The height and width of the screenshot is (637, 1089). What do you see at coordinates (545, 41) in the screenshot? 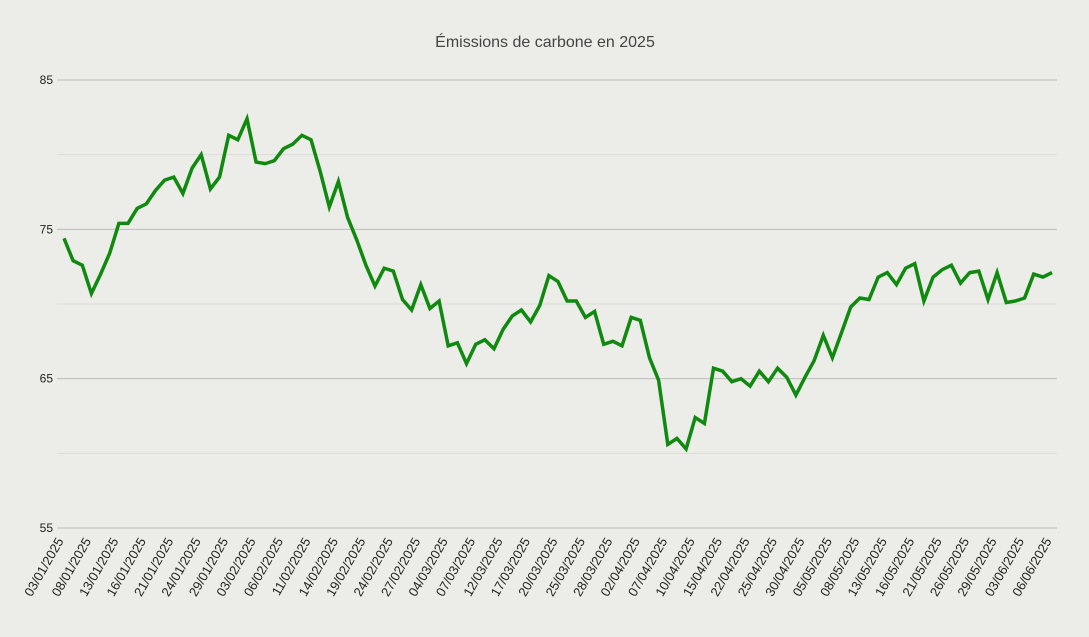
I see `chart-title: Émissions de carbone en 2025` at bounding box center [545, 41].